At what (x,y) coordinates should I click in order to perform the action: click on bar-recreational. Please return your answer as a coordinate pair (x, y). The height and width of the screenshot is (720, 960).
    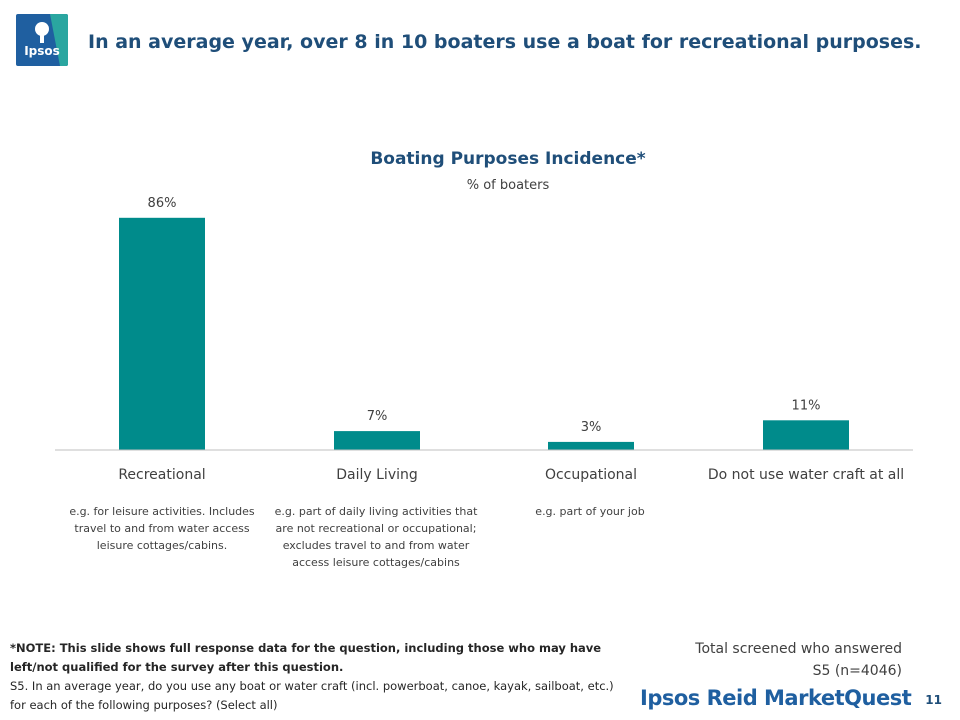
    Looking at the image, I should click on (162, 333).